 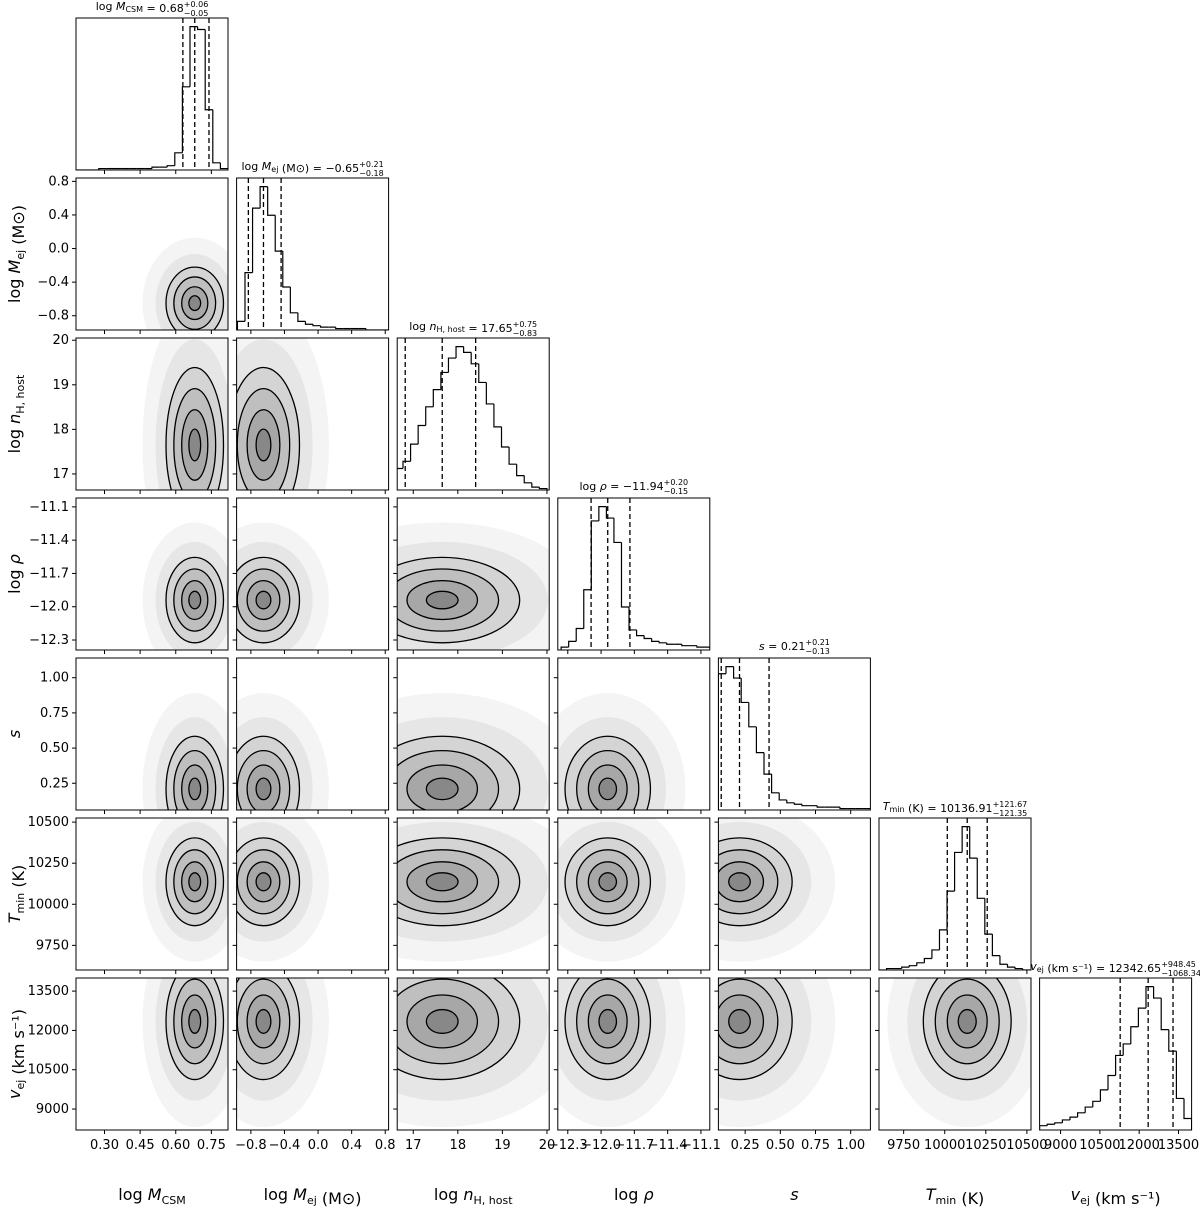 I want to click on x-tick-label: 0.0, so click(x=318, y=1145).